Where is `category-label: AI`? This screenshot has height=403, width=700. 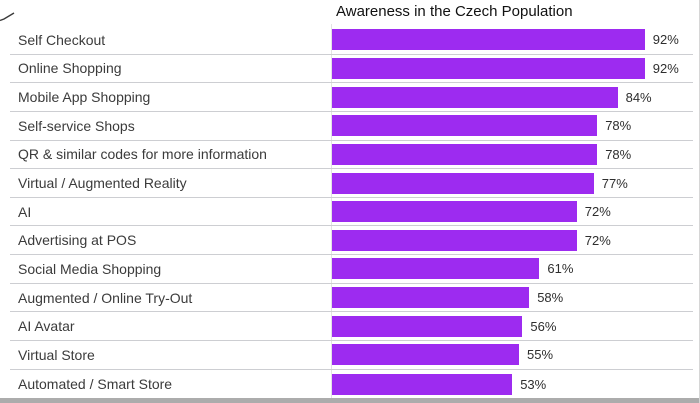
category-label: AI is located at coordinates (25, 211).